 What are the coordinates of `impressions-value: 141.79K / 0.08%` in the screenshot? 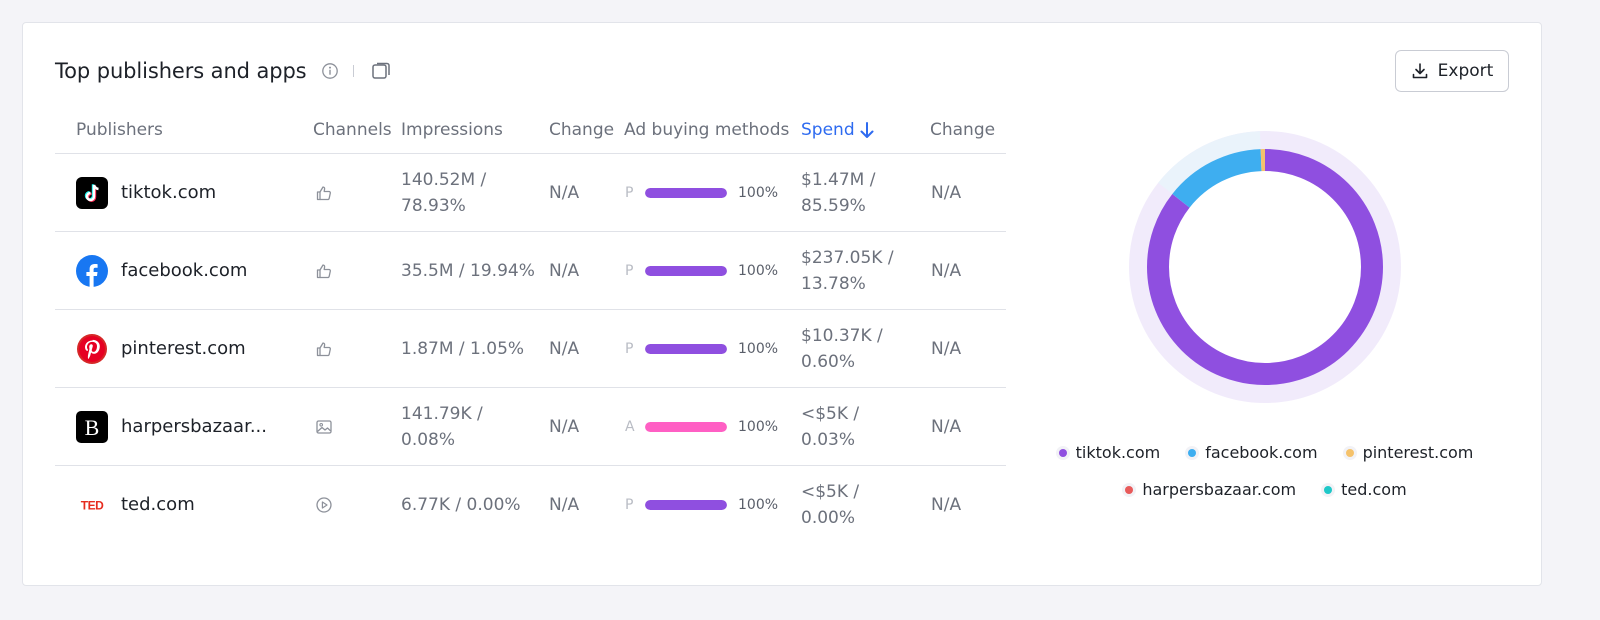 It's located at (442, 426).